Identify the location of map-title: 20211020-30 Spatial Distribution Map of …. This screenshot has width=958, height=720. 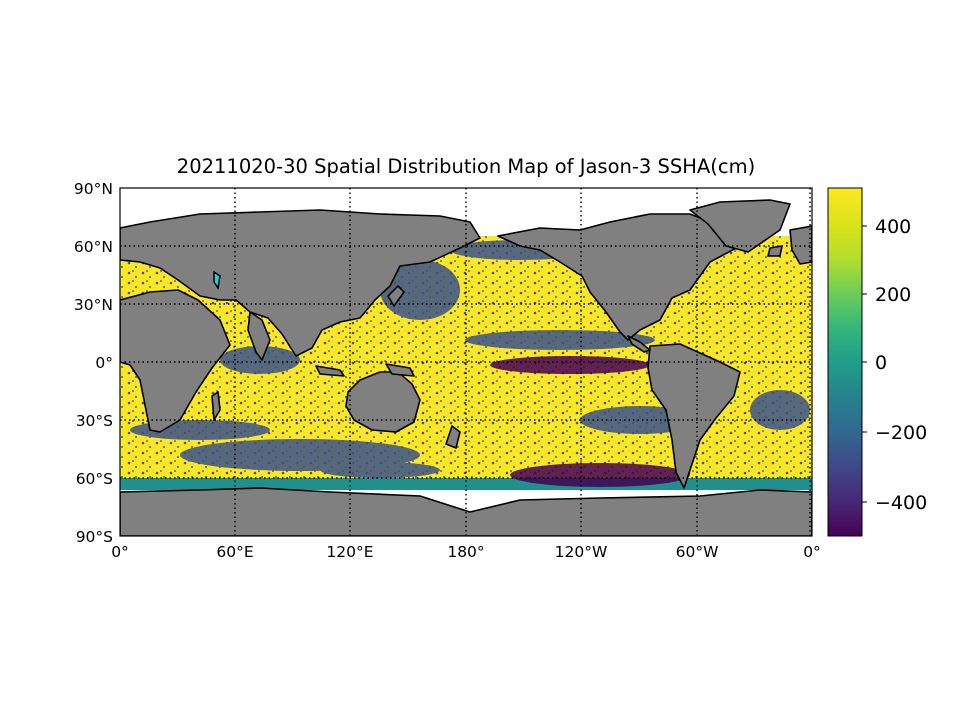
(466, 166).